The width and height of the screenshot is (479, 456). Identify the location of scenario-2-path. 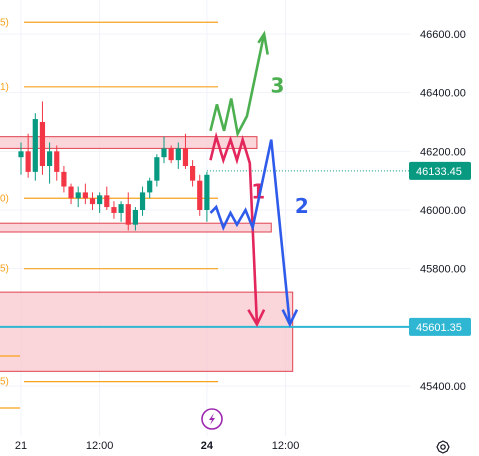
(250, 232).